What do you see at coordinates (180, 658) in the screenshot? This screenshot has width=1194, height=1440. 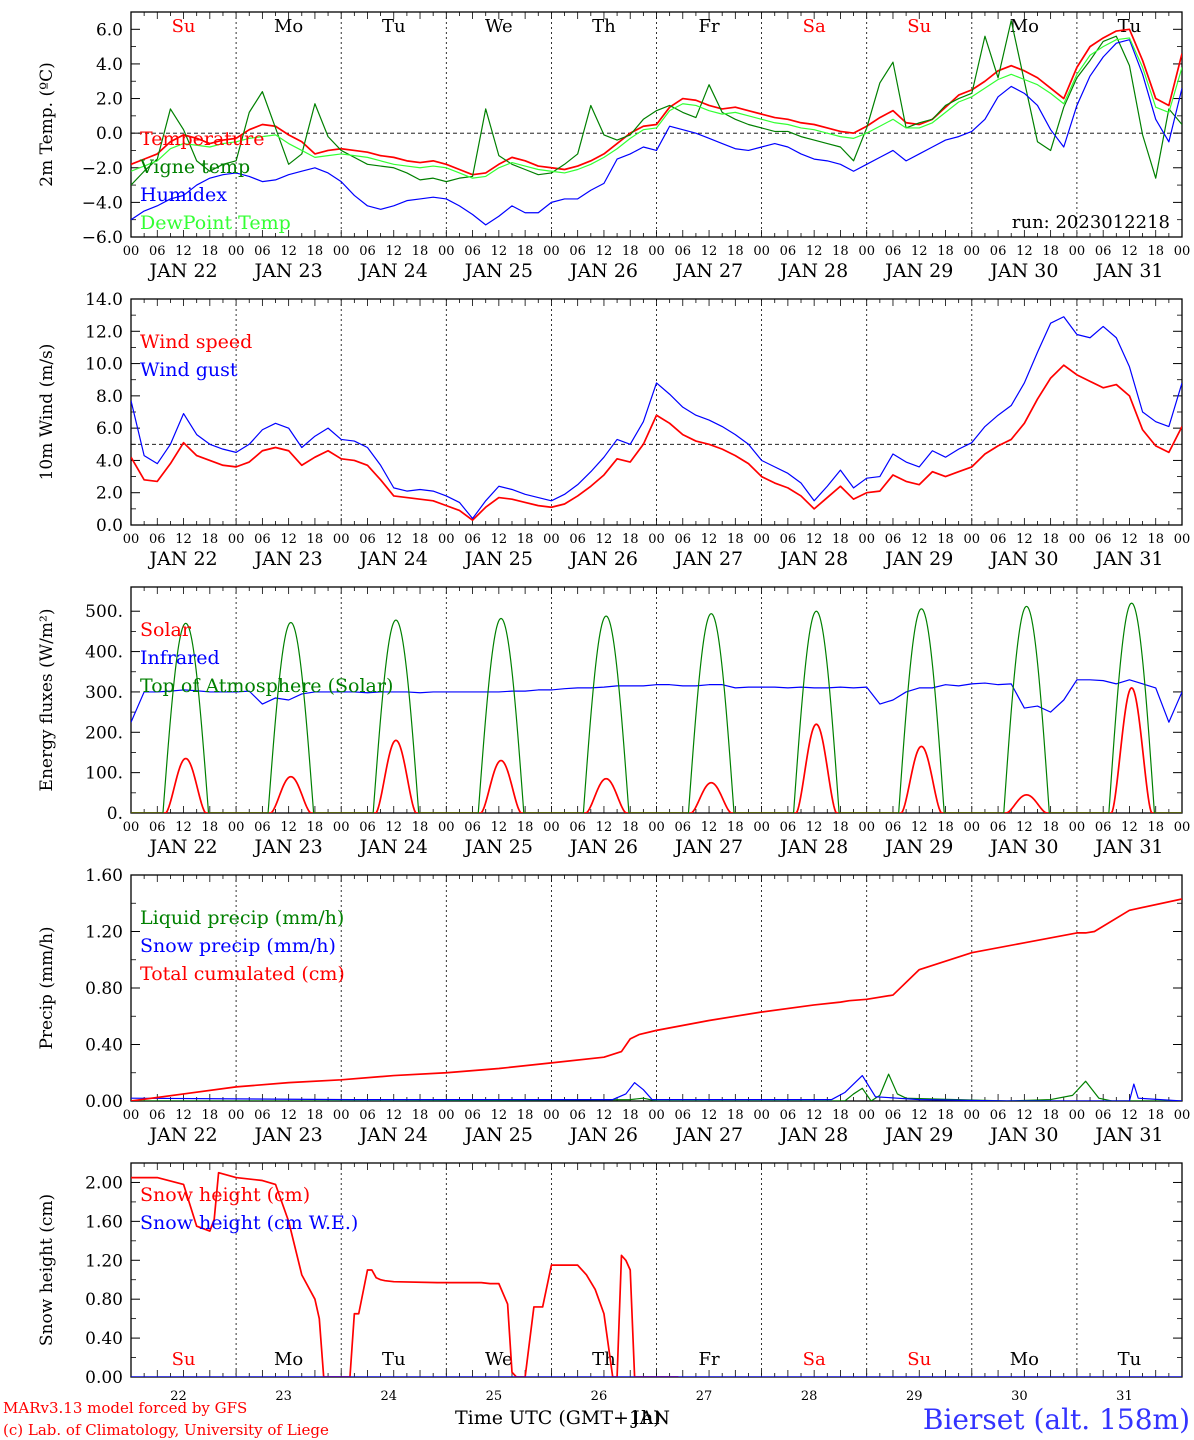 I see `legend-entry: Infrared` at bounding box center [180, 658].